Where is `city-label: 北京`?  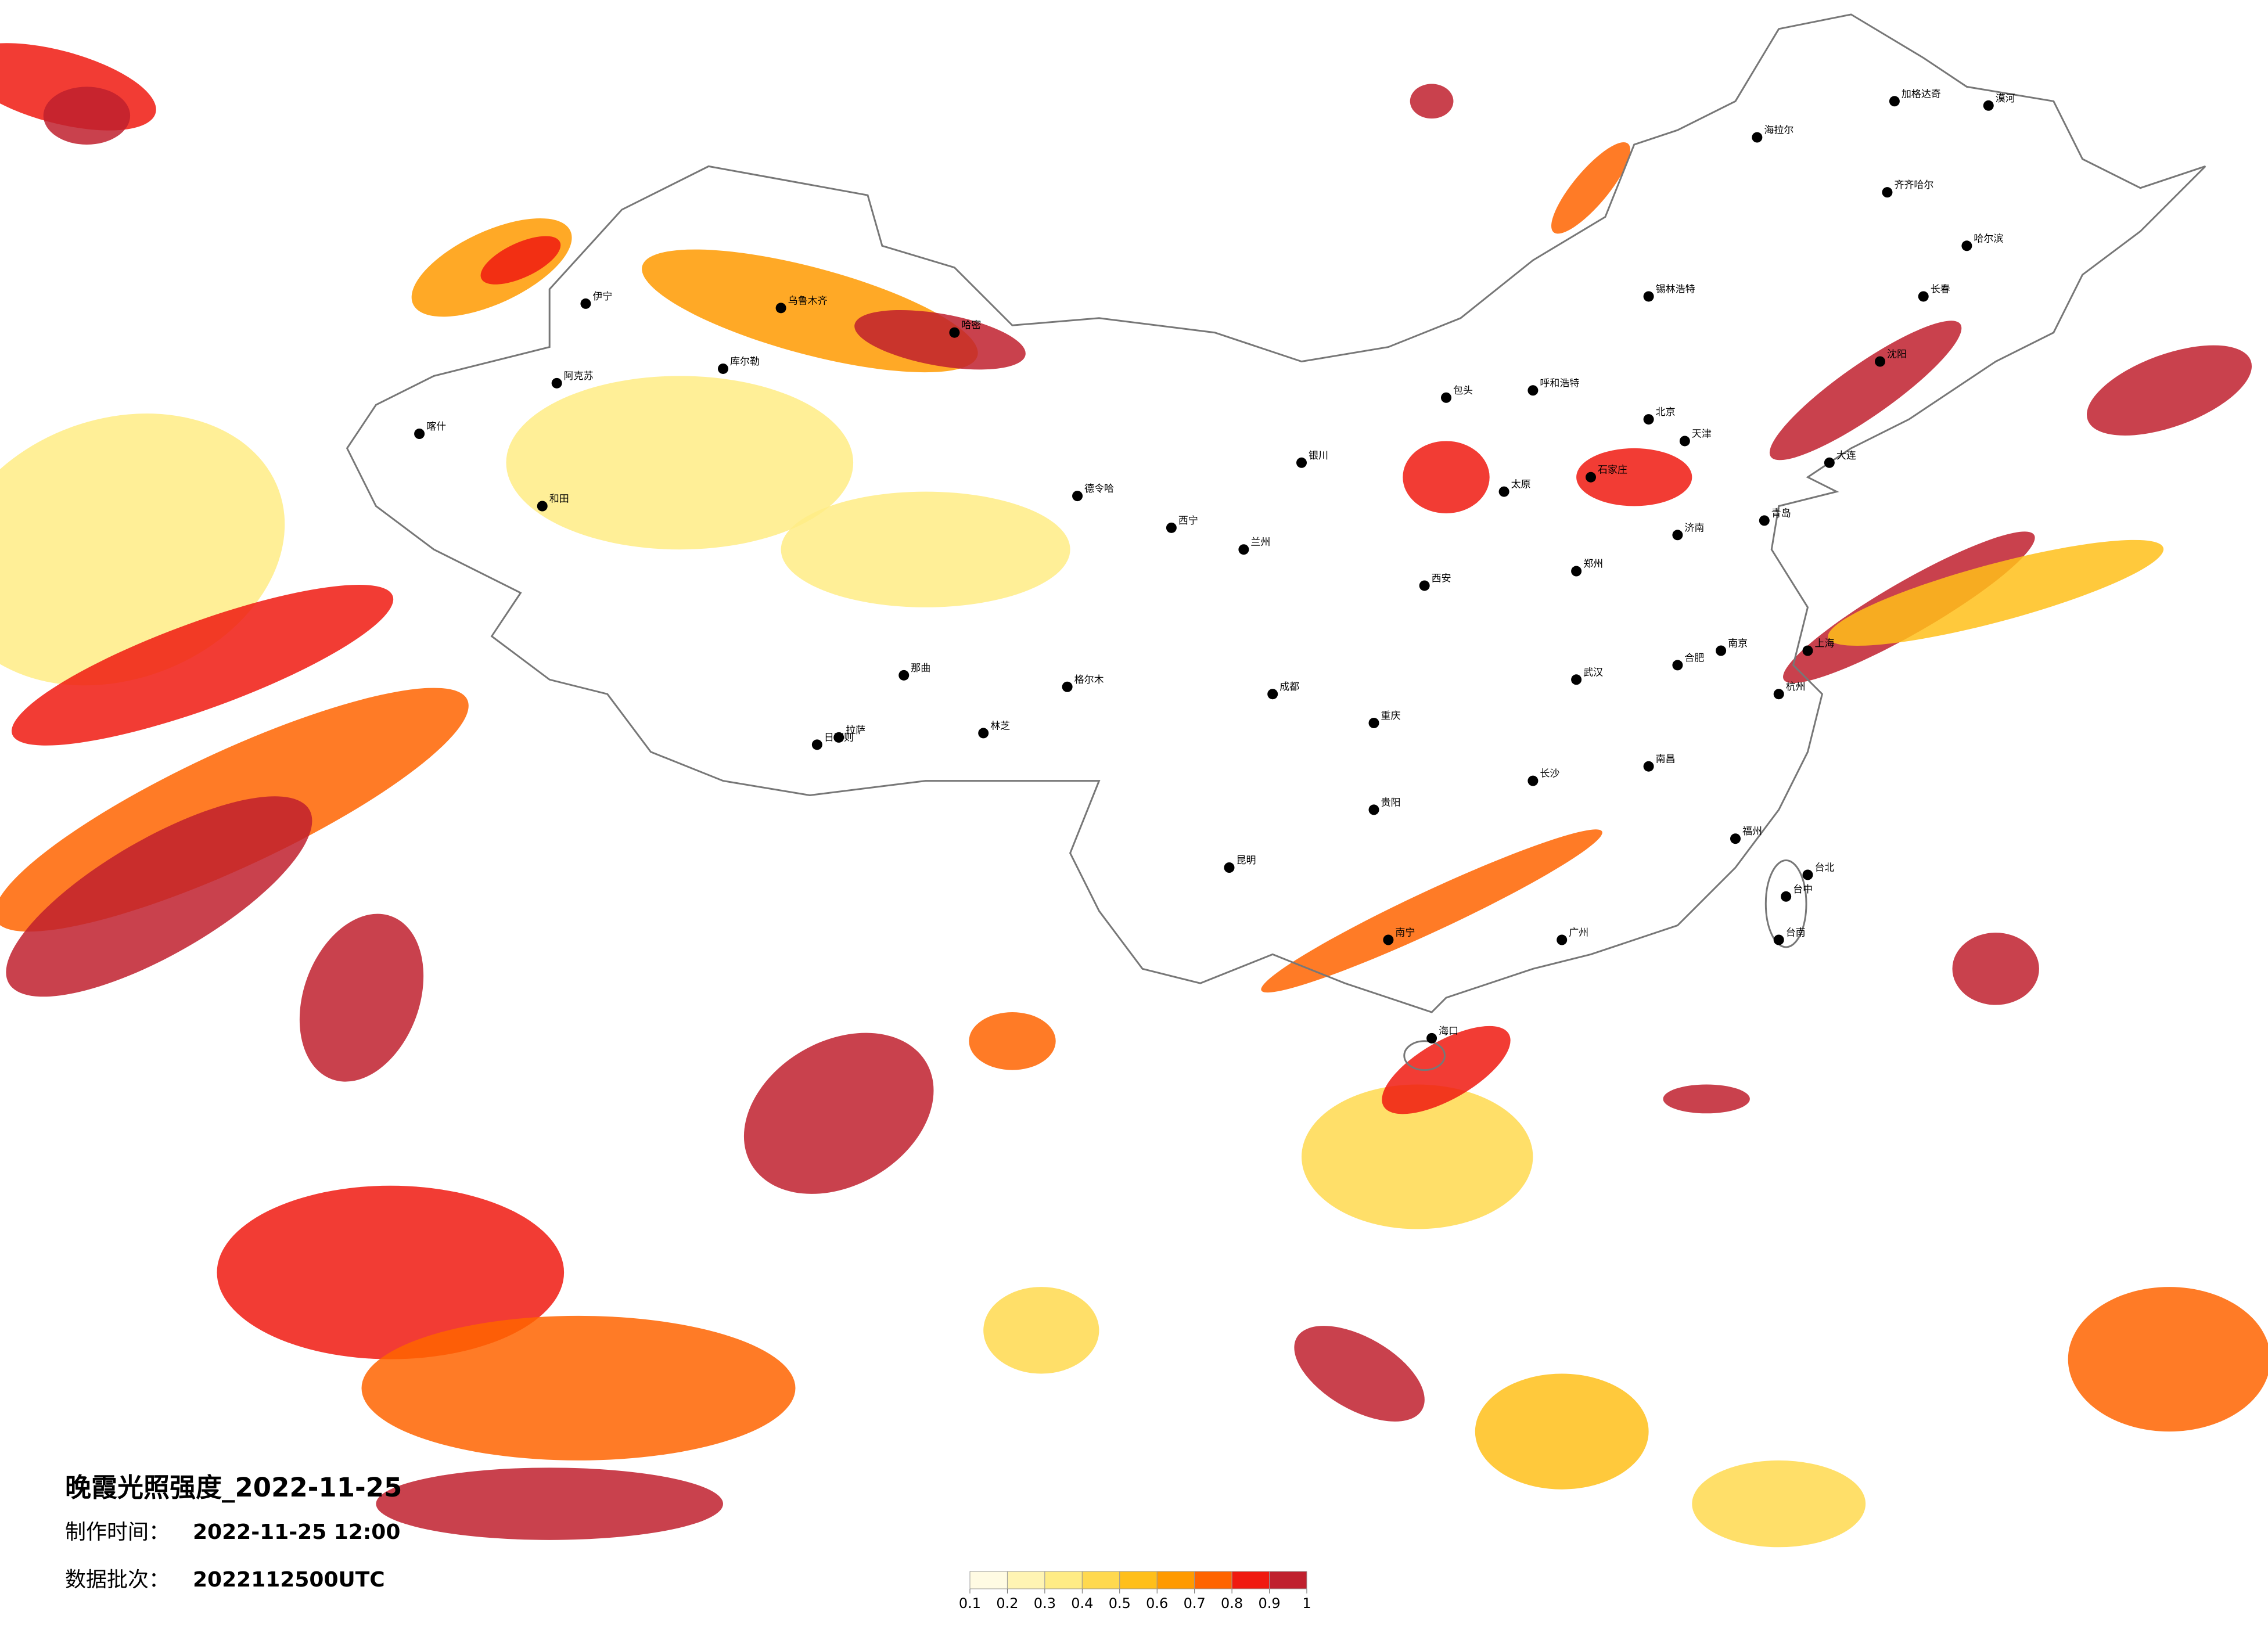 city-label: 北京 is located at coordinates (1666, 412).